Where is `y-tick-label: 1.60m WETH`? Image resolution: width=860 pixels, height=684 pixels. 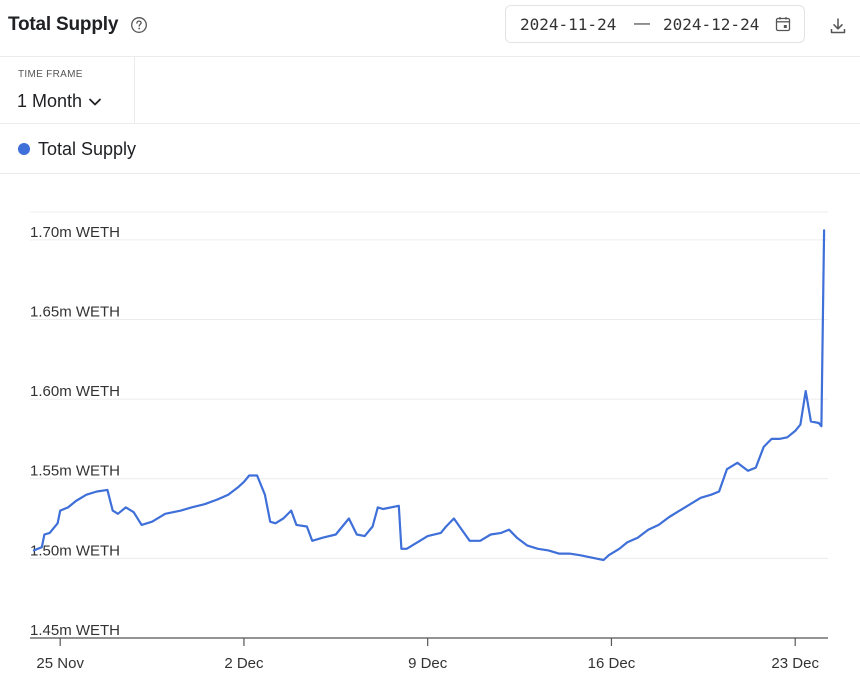 y-tick-label: 1.60m WETH is located at coordinates (75, 391).